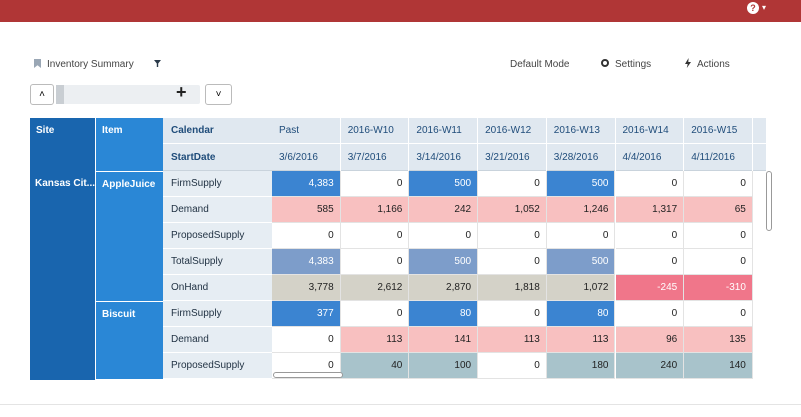  I want to click on filter-icon, so click(157, 63).